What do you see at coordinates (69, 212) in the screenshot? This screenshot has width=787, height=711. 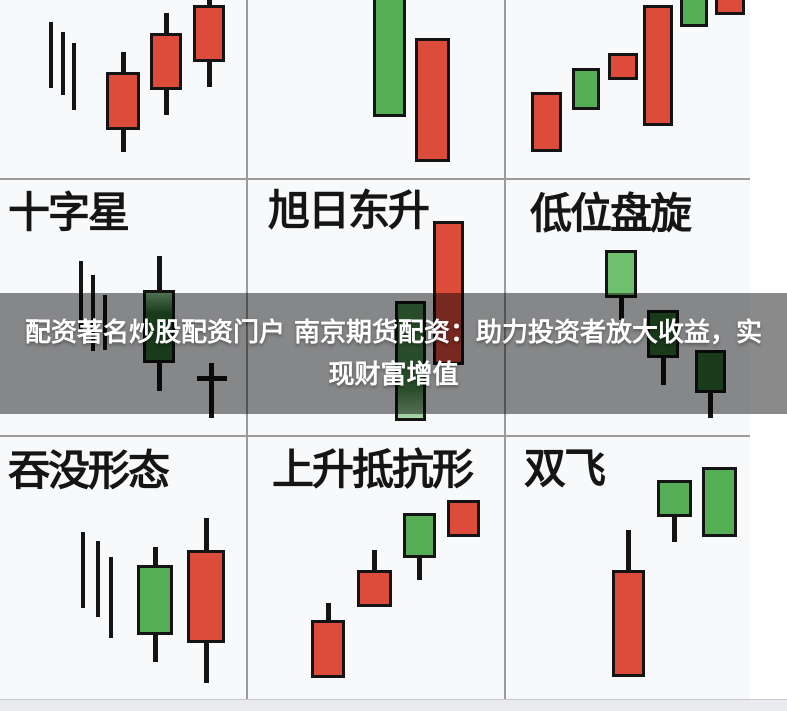 I see `pattern-label-3: 十字星` at bounding box center [69, 212].